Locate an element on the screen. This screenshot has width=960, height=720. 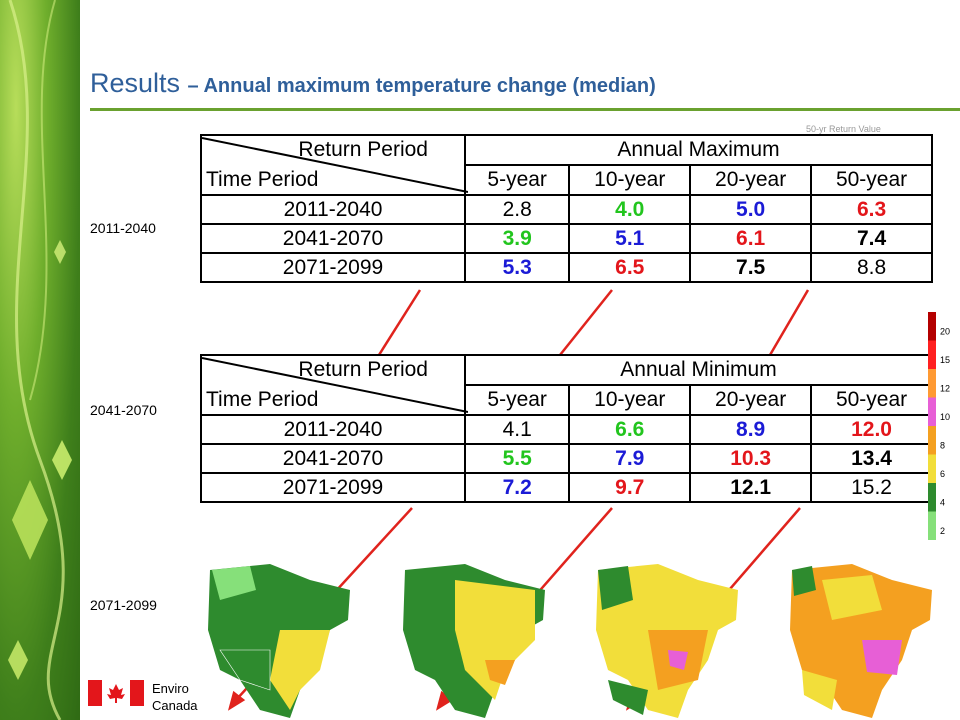
table-cell: 5.5 is located at coordinates (517, 458).